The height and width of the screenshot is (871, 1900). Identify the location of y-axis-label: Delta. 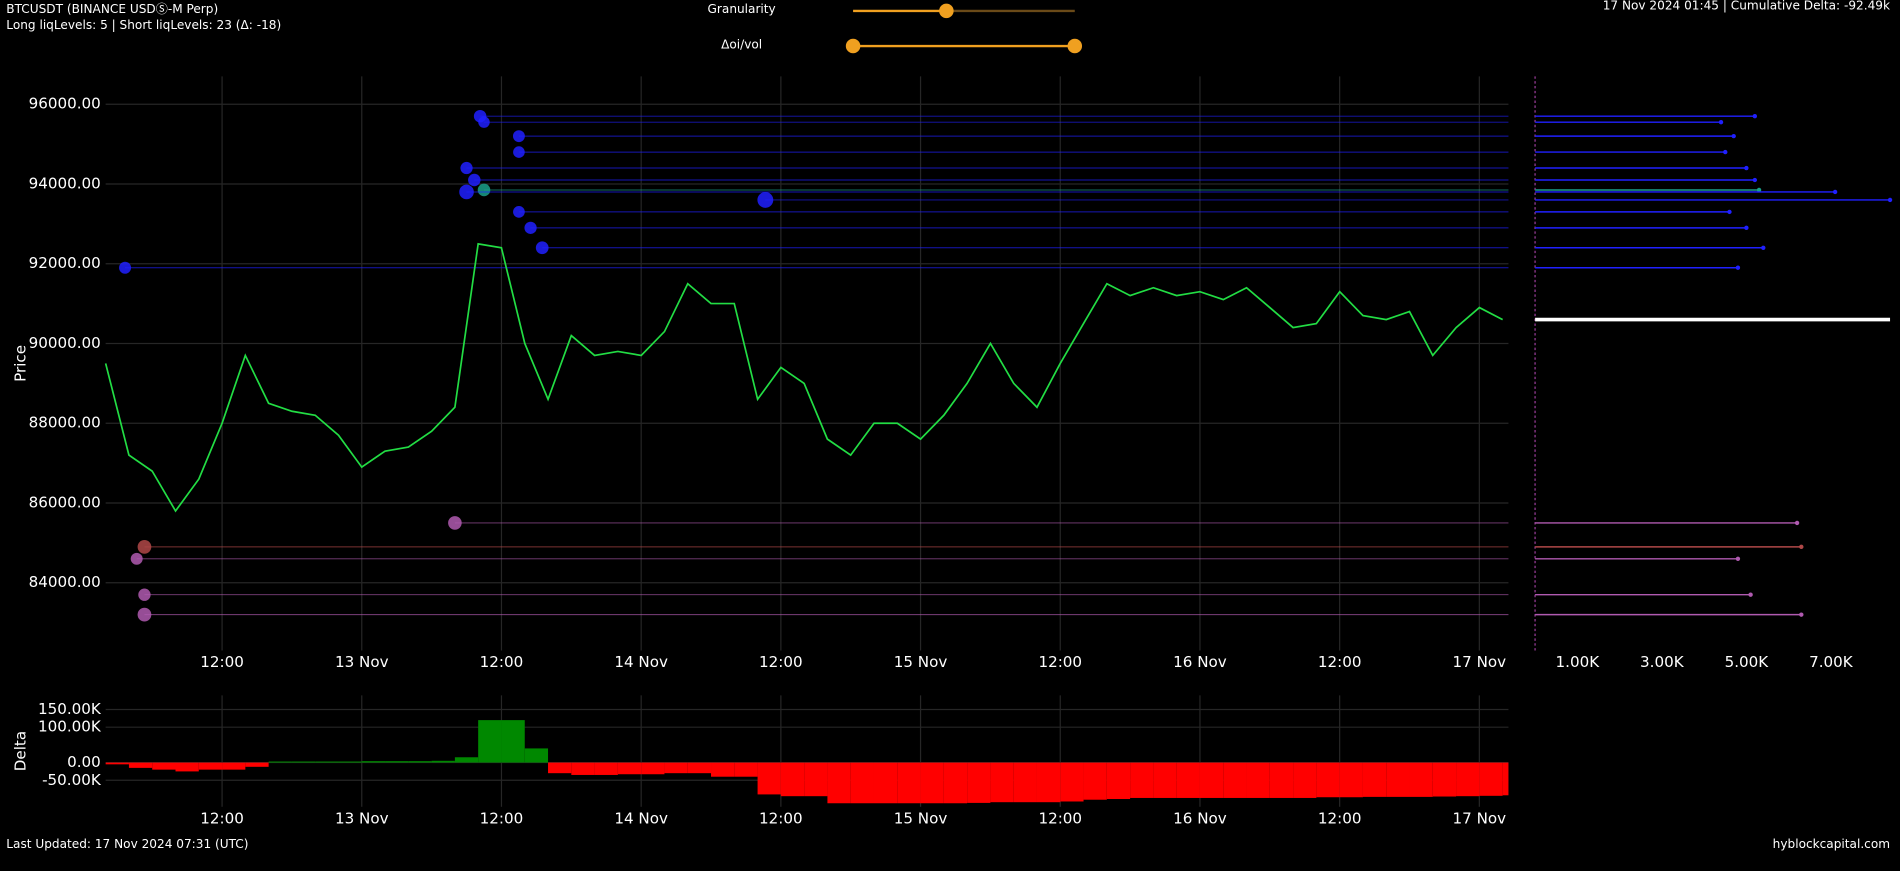
(20, 751).